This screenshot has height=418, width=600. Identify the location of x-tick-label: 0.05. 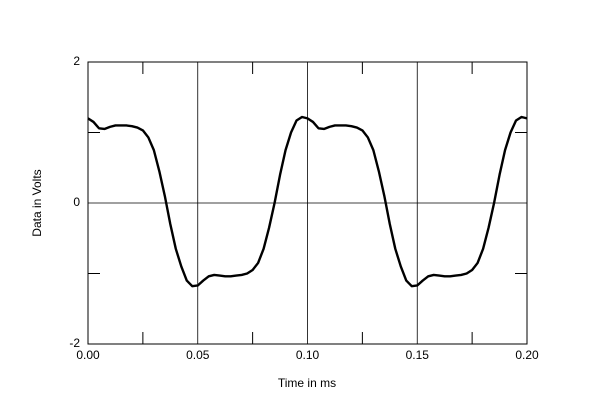
(198, 355).